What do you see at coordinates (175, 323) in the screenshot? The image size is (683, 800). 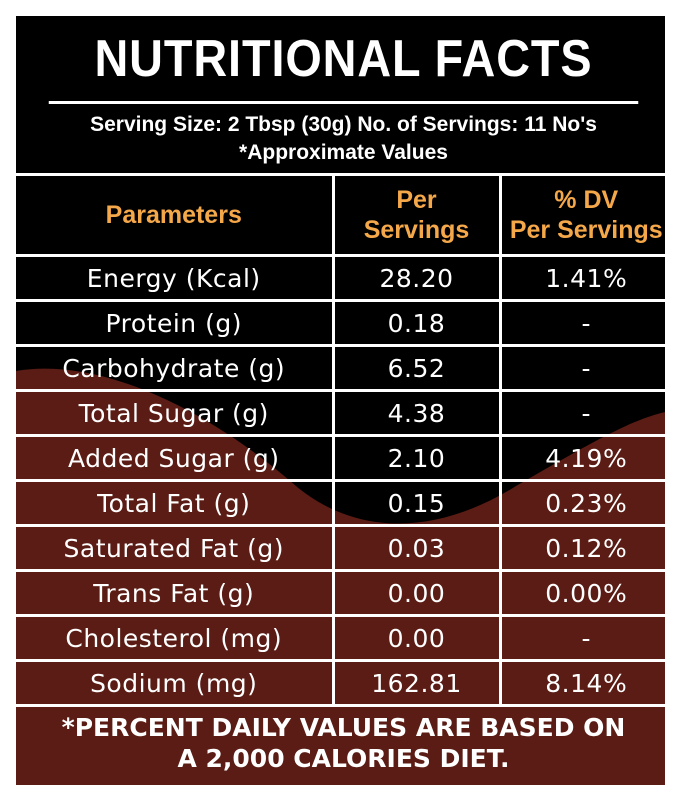 I see `parameter-cell: Protein (g)` at bounding box center [175, 323].